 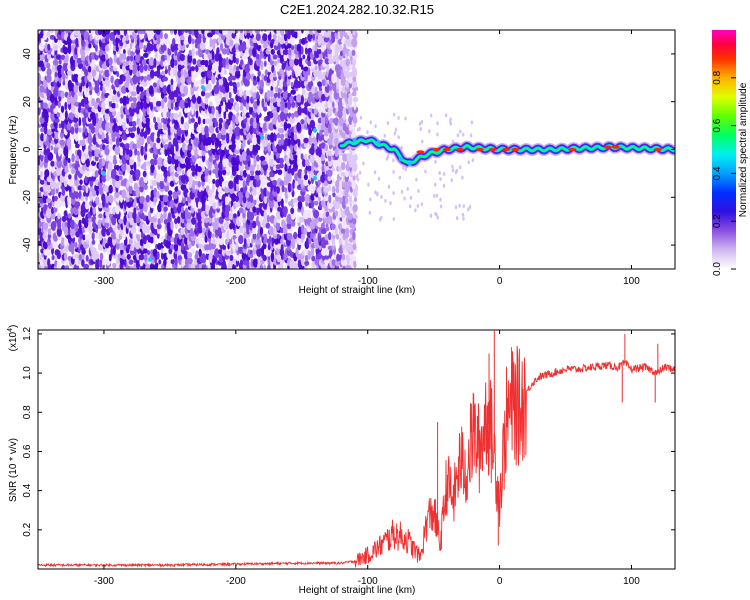 What do you see at coordinates (368, 281) in the screenshot?
I see `spectrogram-x-tick-label: -100` at bounding box center [368, 281].